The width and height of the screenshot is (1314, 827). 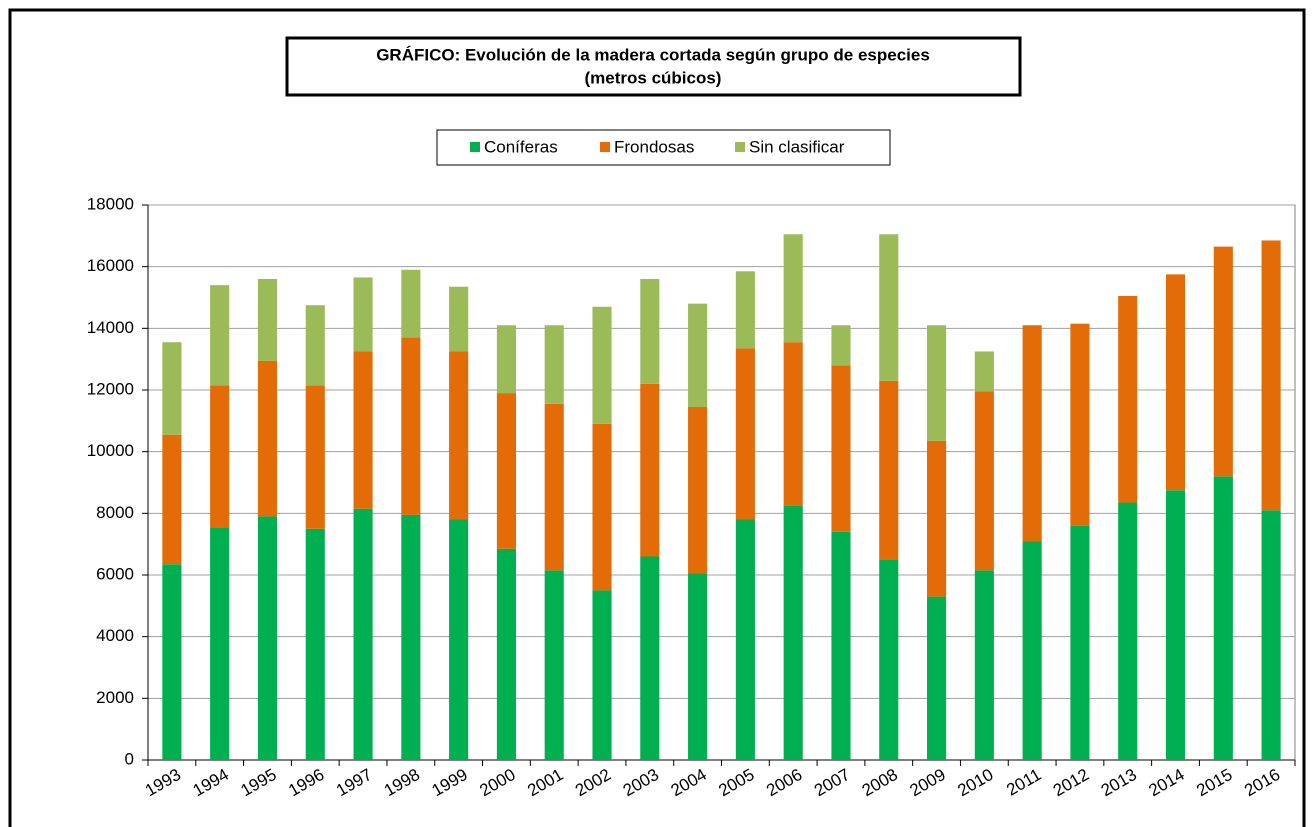 What do you see at coordinates (115, 697) in the screenshot?
I see `y-tick-label: 2000` at bounding box center [115, 697].